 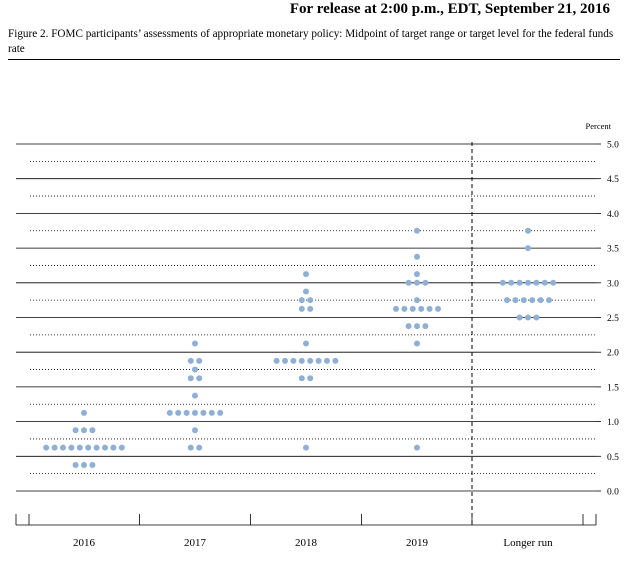 I want to click on y-tick-label: 2.5, so click(x=613, y=319).